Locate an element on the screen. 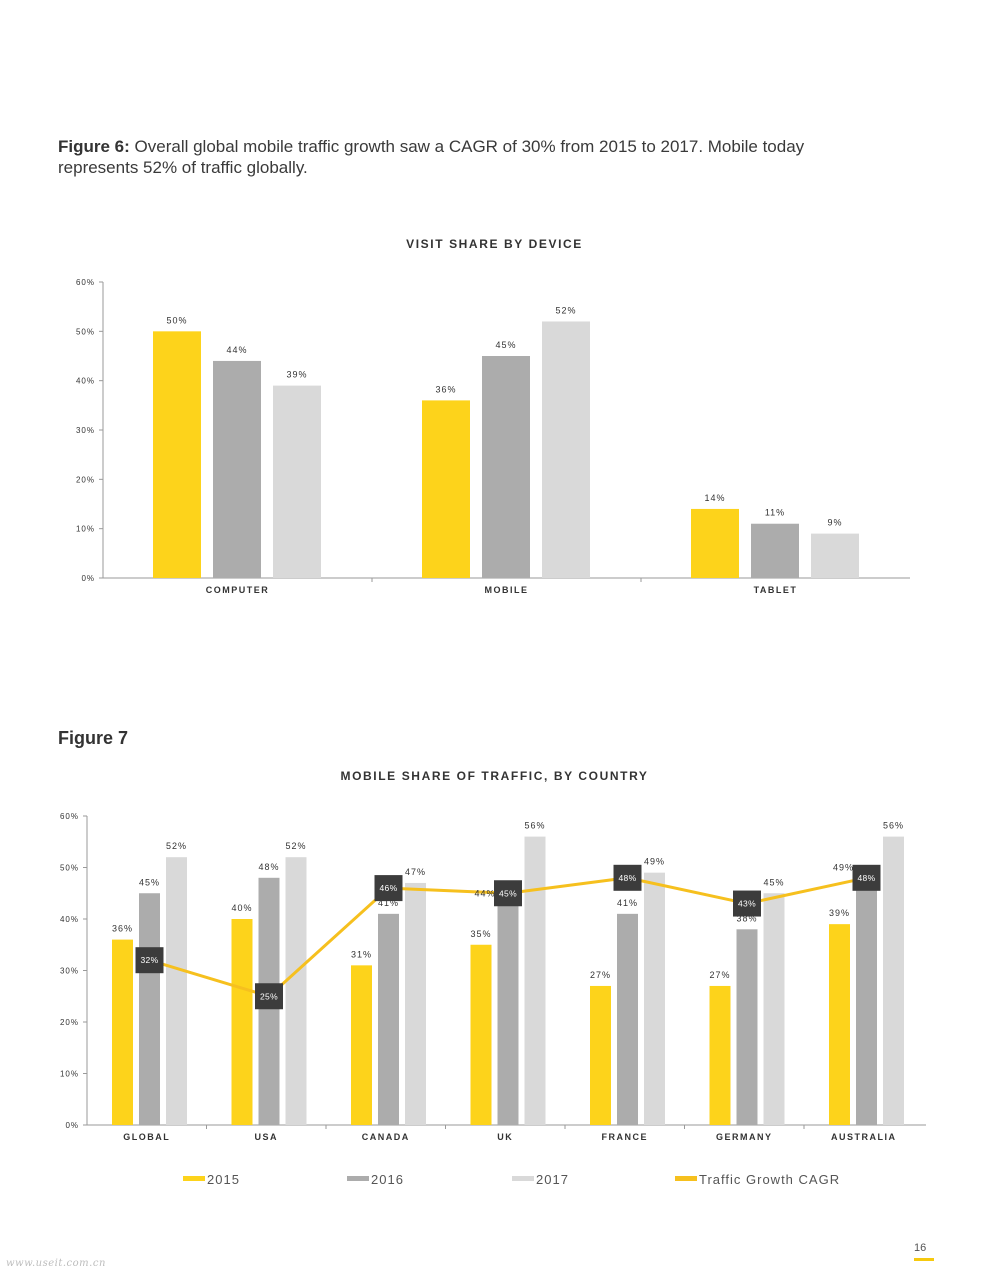 The image size is (989, 1280). chart-1-data-label: 39% is located at coordinates (296, 375).